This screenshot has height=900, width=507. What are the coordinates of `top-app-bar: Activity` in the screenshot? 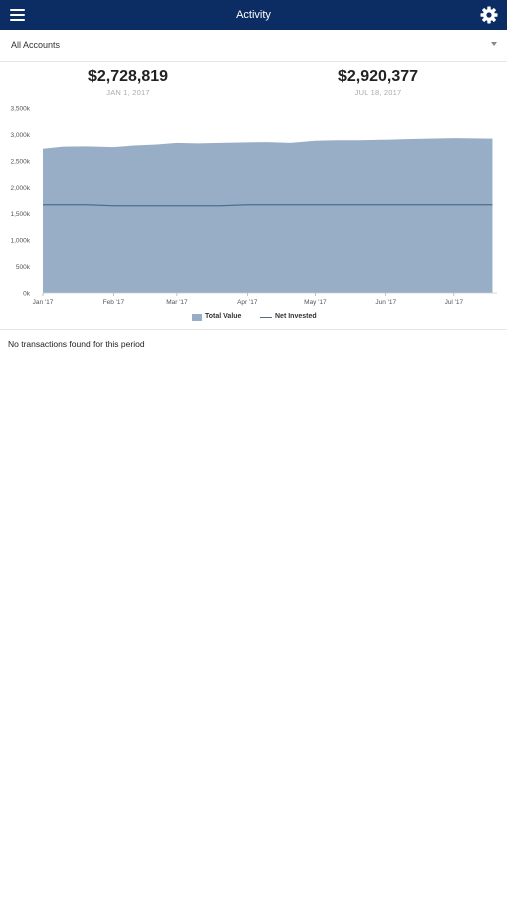 It's located at (253, 15).